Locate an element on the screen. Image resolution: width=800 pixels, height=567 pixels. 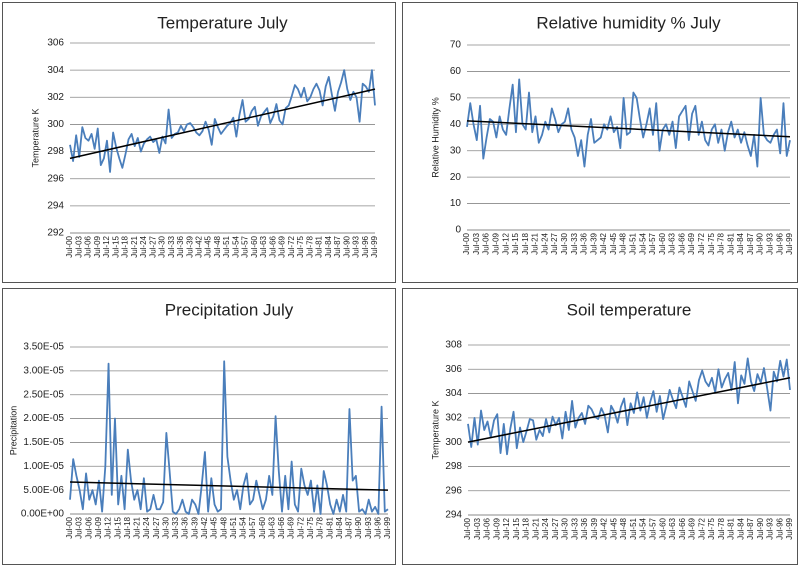
x-tick-label: Jul-69 is located at coordinates (291, 527).